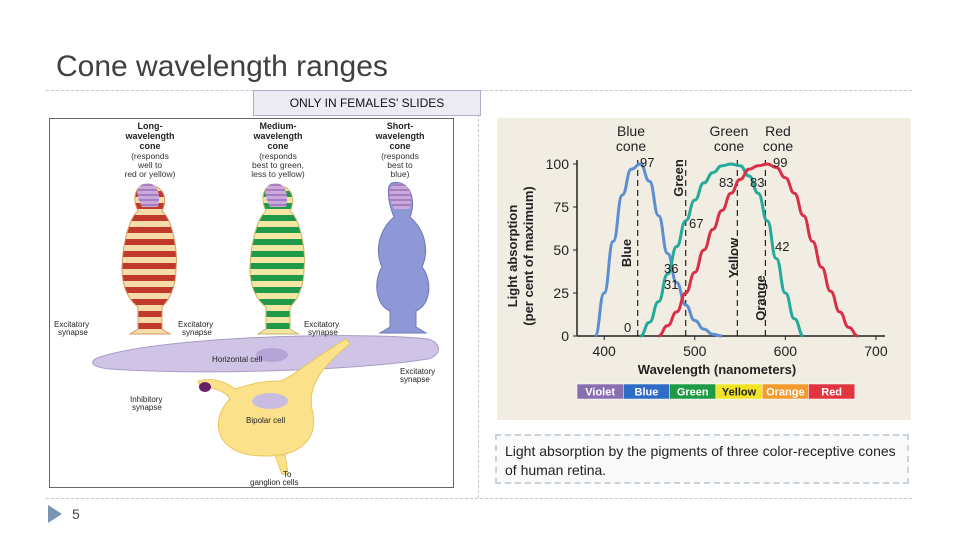 The image size is (960, 540). I want to click on dashed-line-label-3: Yellow, so click(733, 257).